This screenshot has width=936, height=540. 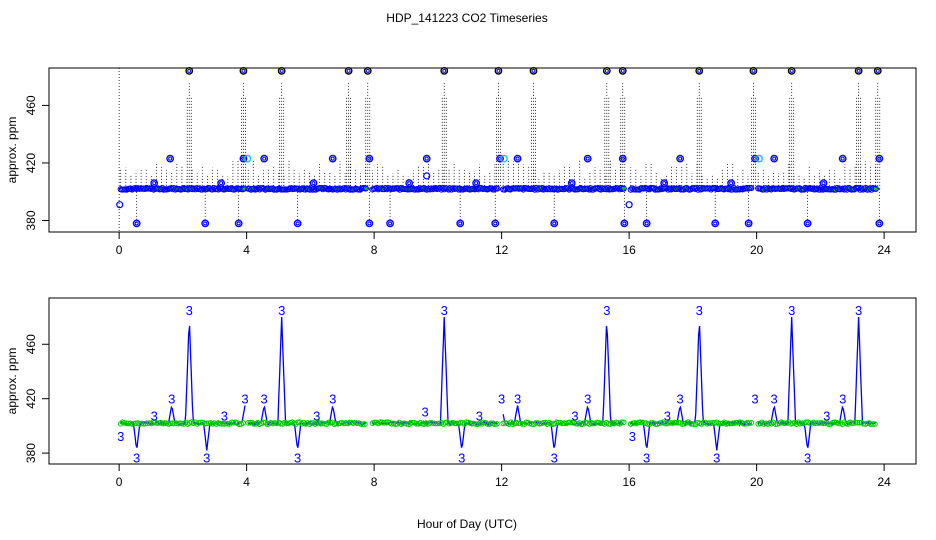 What do you see at coordinates (31, 105) in the screenshot?
I see `top-y-tick-label: 460` at bounding box center [31, 105].